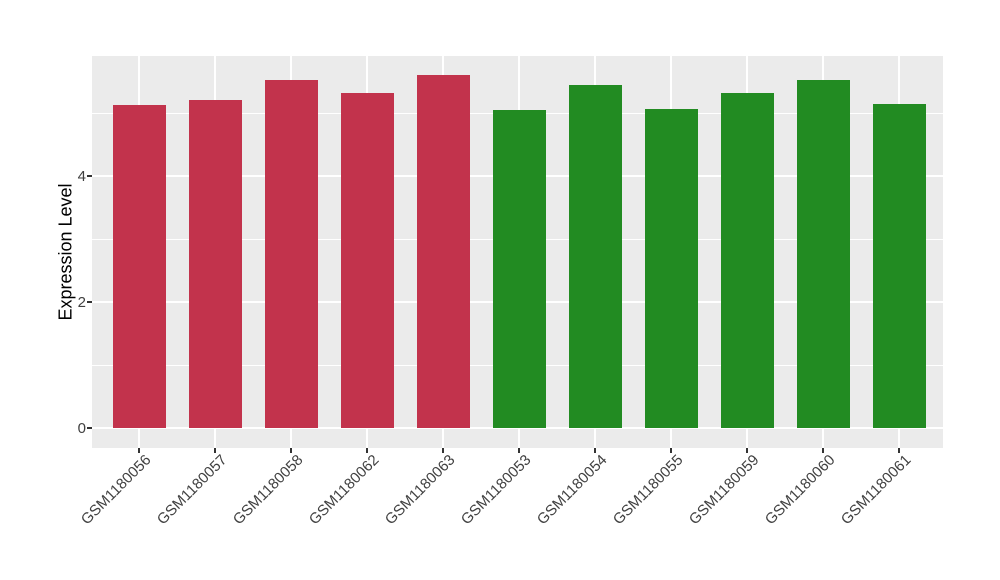 The image size is (1000, 580). I want to click on x-tick-label: GSM1180060, so click(800, 490).